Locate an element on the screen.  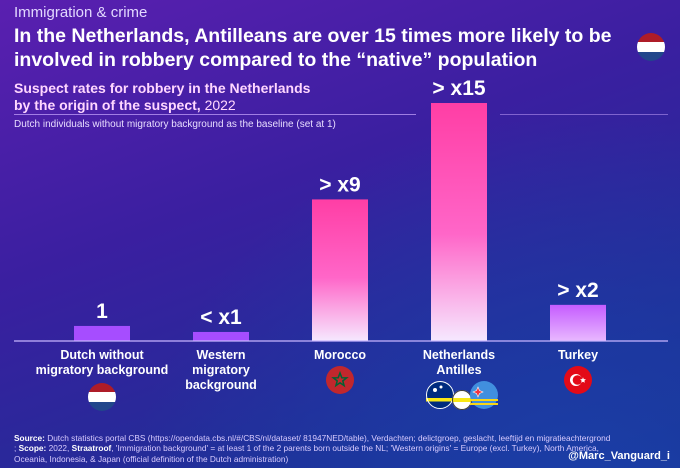
subtitle-origin: by the origin of the suspect, is located at coordinates (107, 105).